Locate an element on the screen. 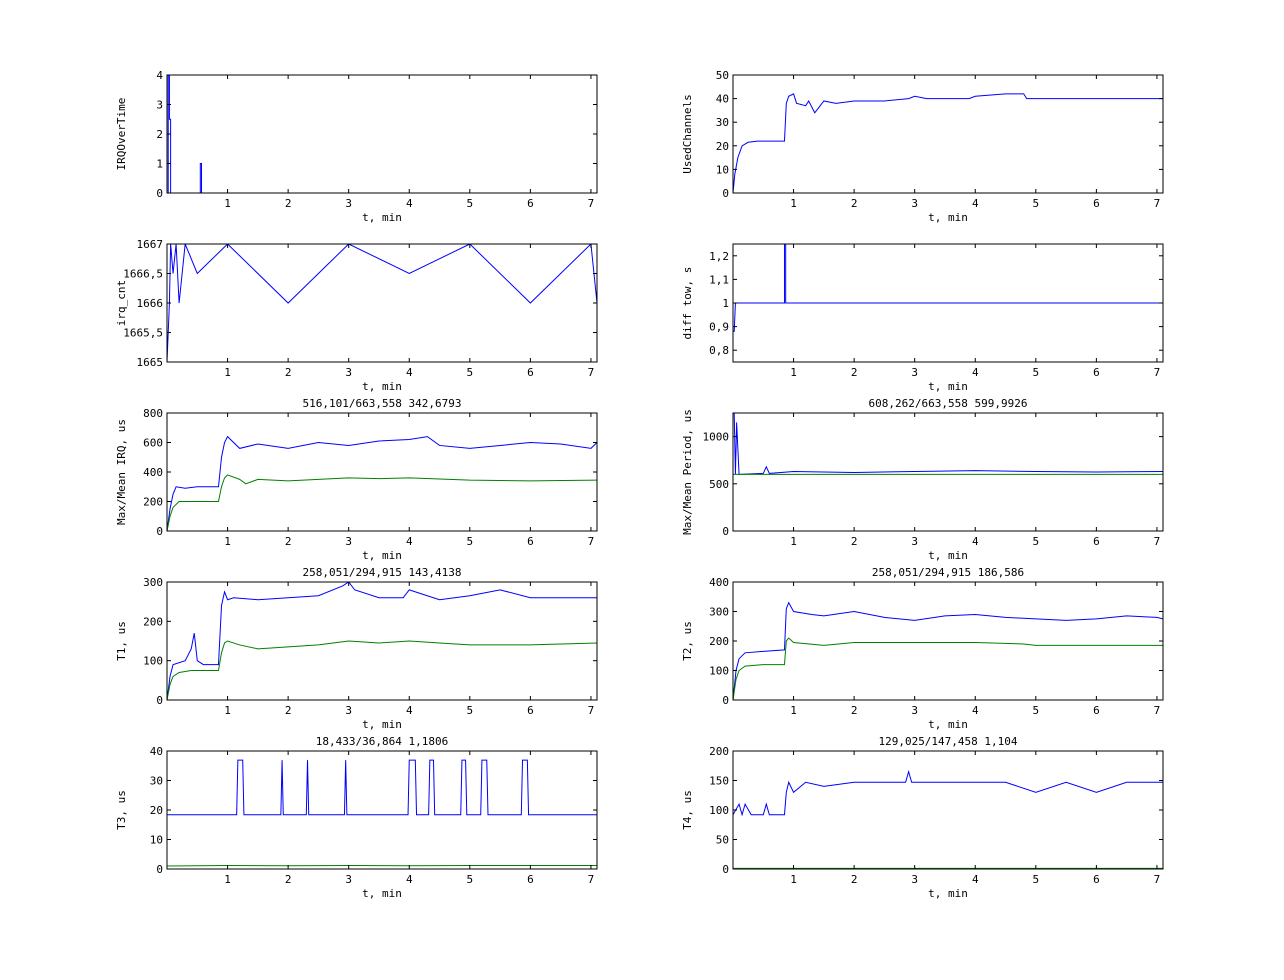  max-mean-irq-xtick-label: 3 is located at coordinates (348, 541).